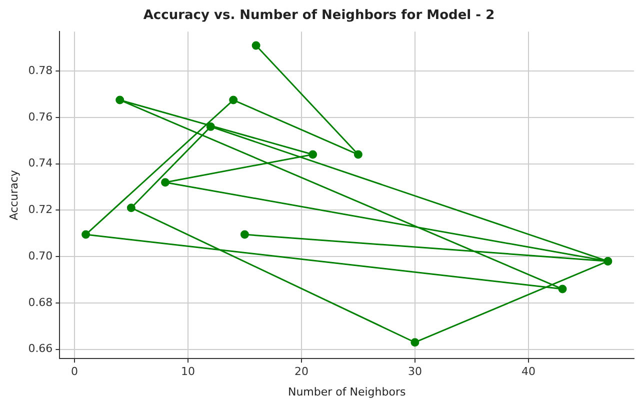 This screenshot has height=405, width=640. What do you see at coordinates (301, 371) in the screenshot?
I see `x-tick-label: 20` at bounding box center [301, 371].